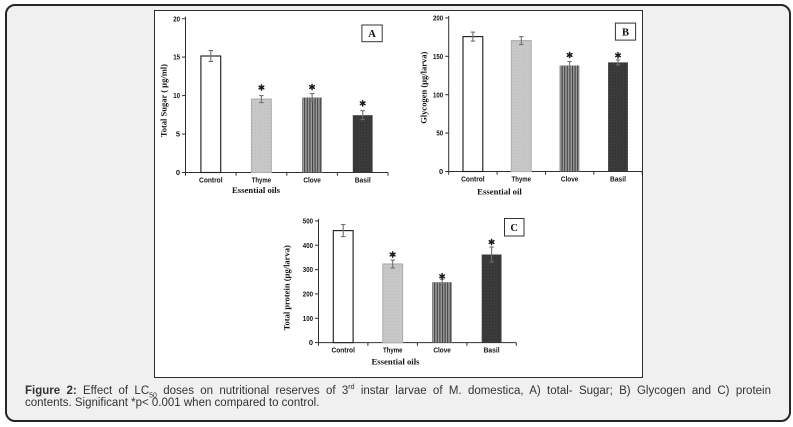  Describe the element at coordinates (308, 245) in the screenshot. I see `svg-text: 400` at that location.